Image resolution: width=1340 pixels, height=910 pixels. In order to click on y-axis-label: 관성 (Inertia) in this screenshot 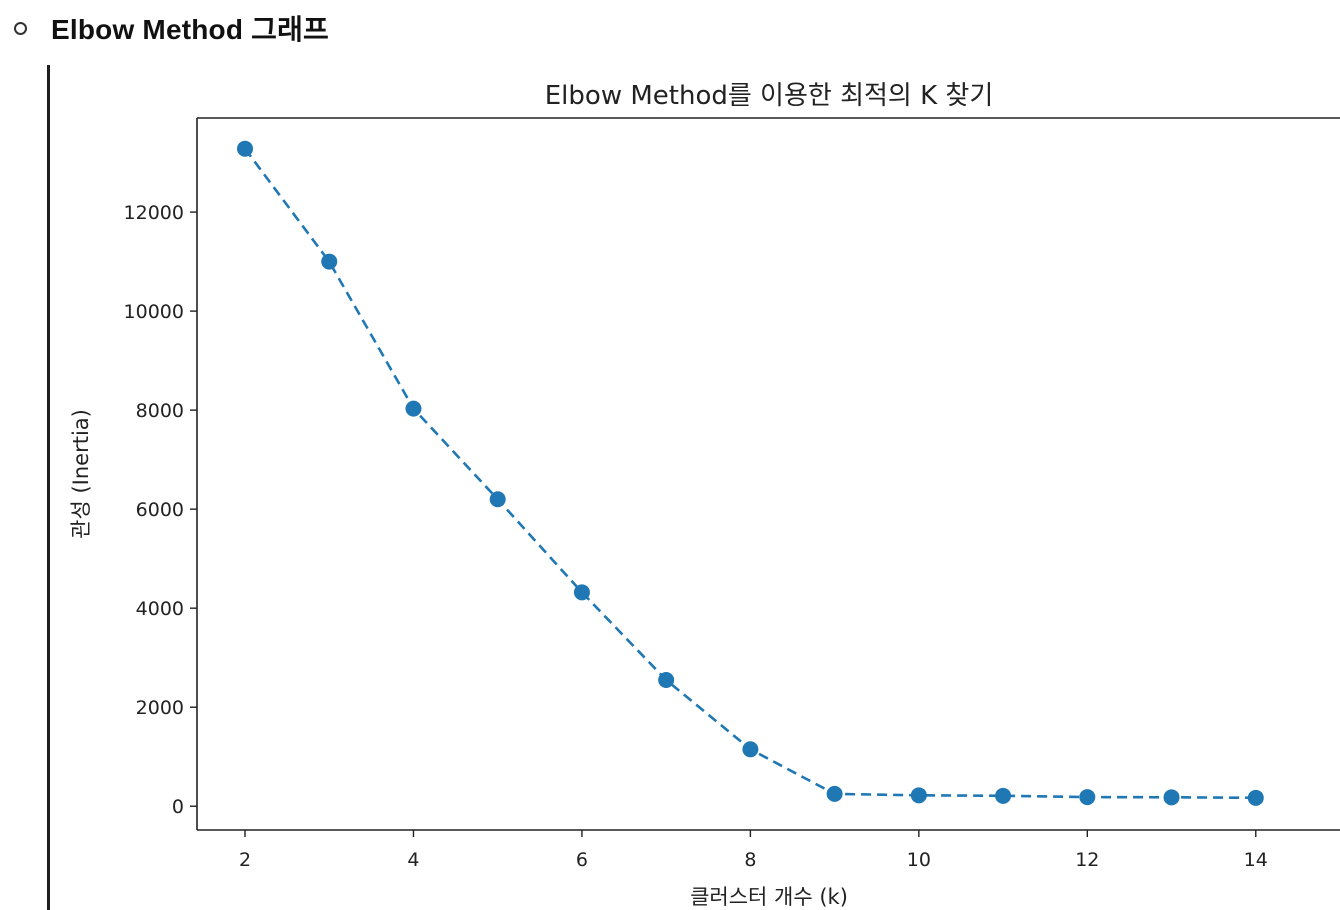, I will do `click(81, 474)`.